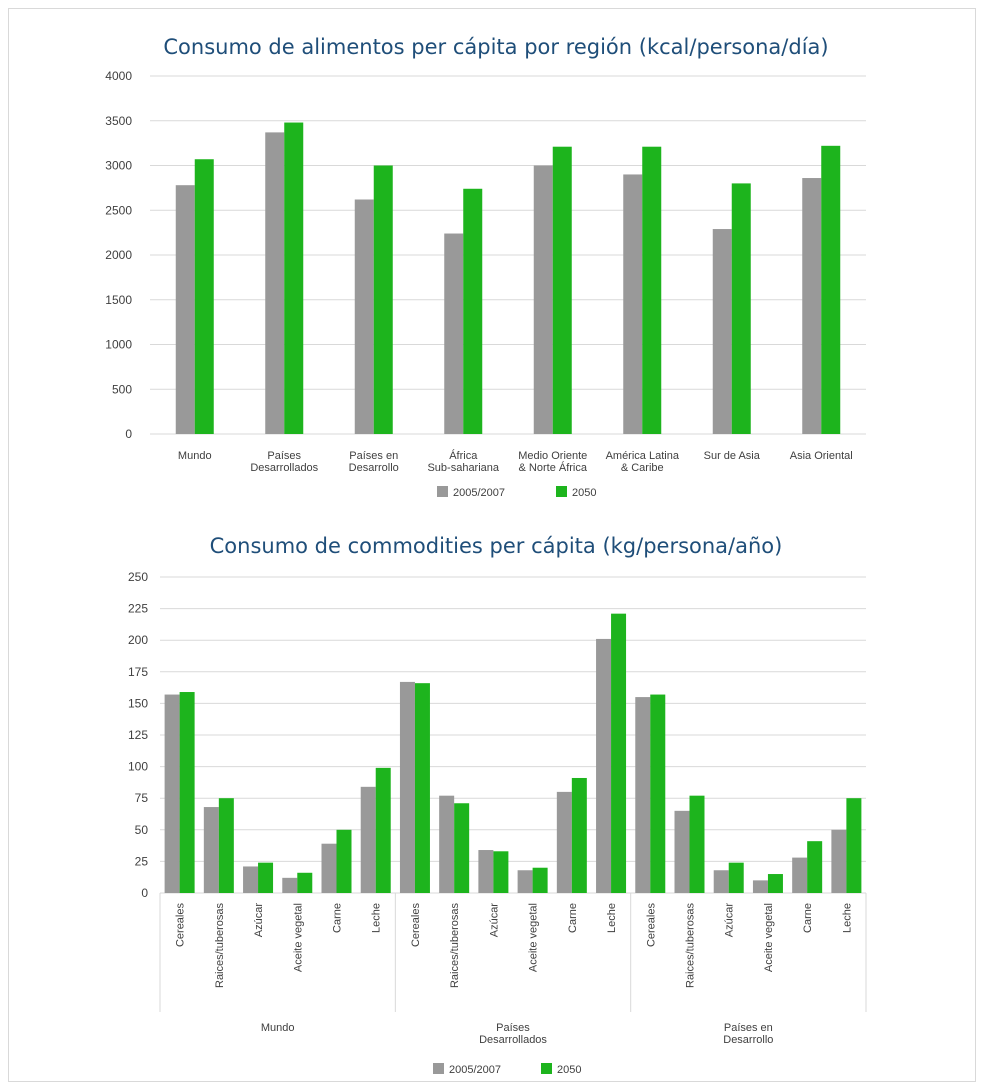 The image size is (984, 1088). I want to click on chart-2-group-label: Mundo, so click(278, 1028).